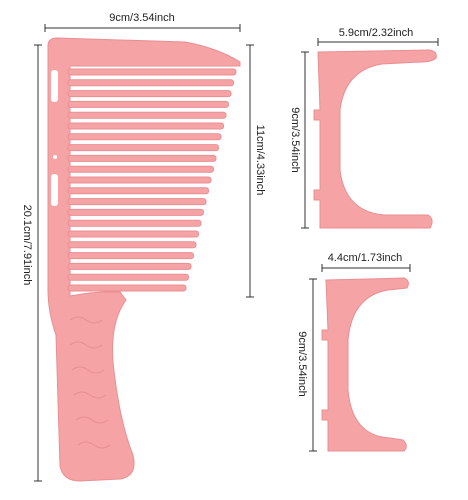 Image resolution: width=468 pixels, height=500 pixels. Describe the element at coordinates (376, 33) in the screenshot. I see `dimension-label: 5.9cm/2.32inch` at that location.